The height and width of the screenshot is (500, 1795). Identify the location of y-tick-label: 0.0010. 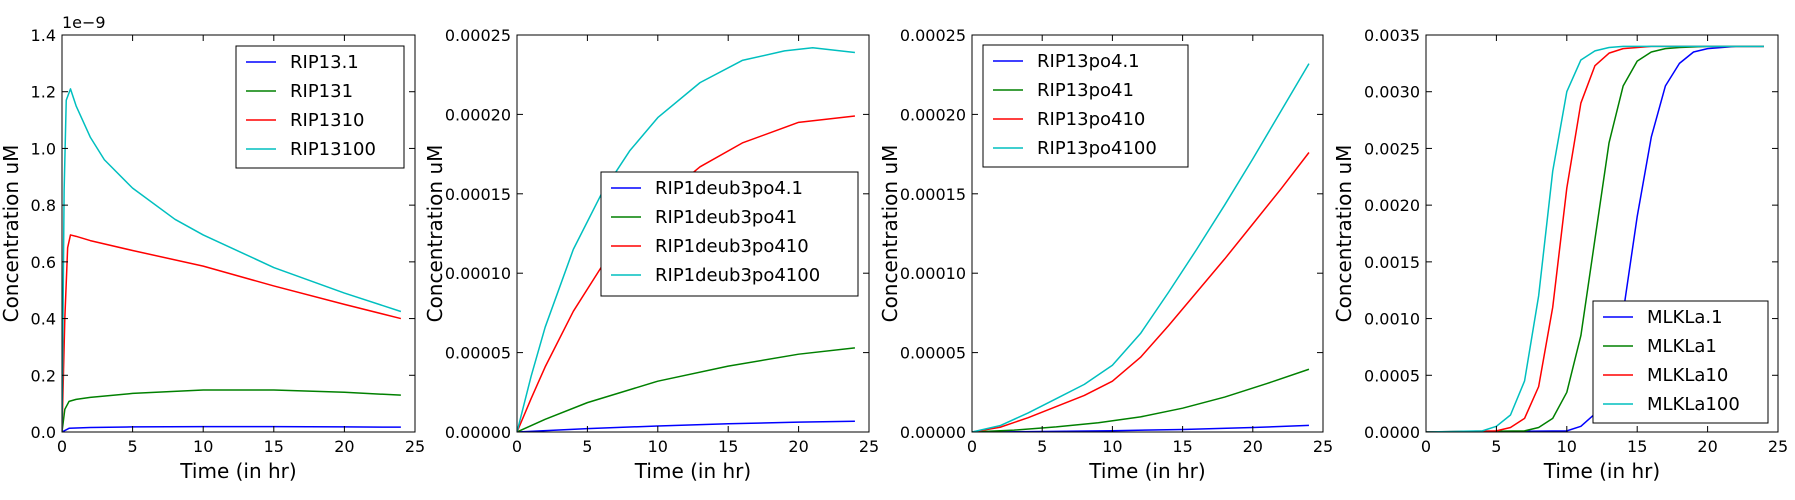
(1392, 319).